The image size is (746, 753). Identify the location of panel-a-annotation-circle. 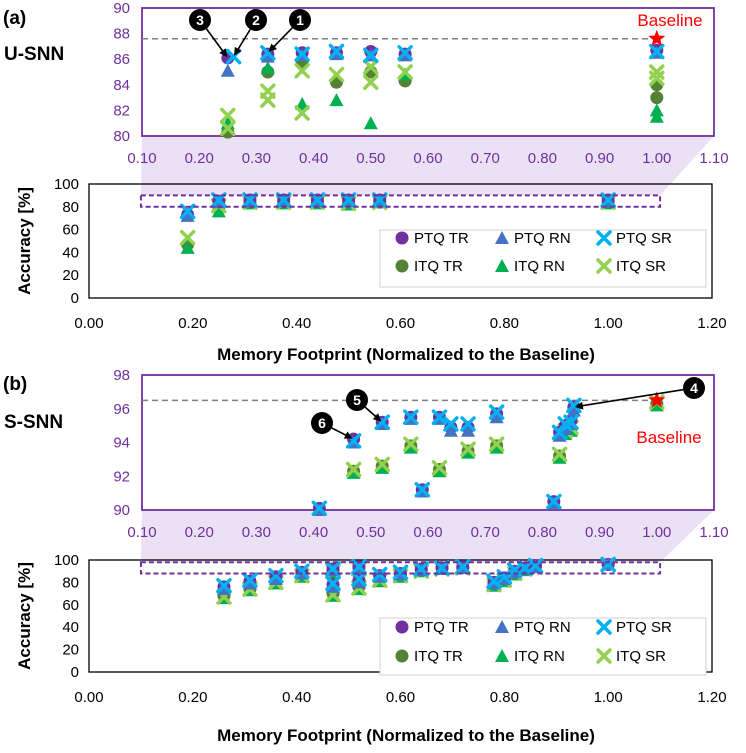
(200, 20).